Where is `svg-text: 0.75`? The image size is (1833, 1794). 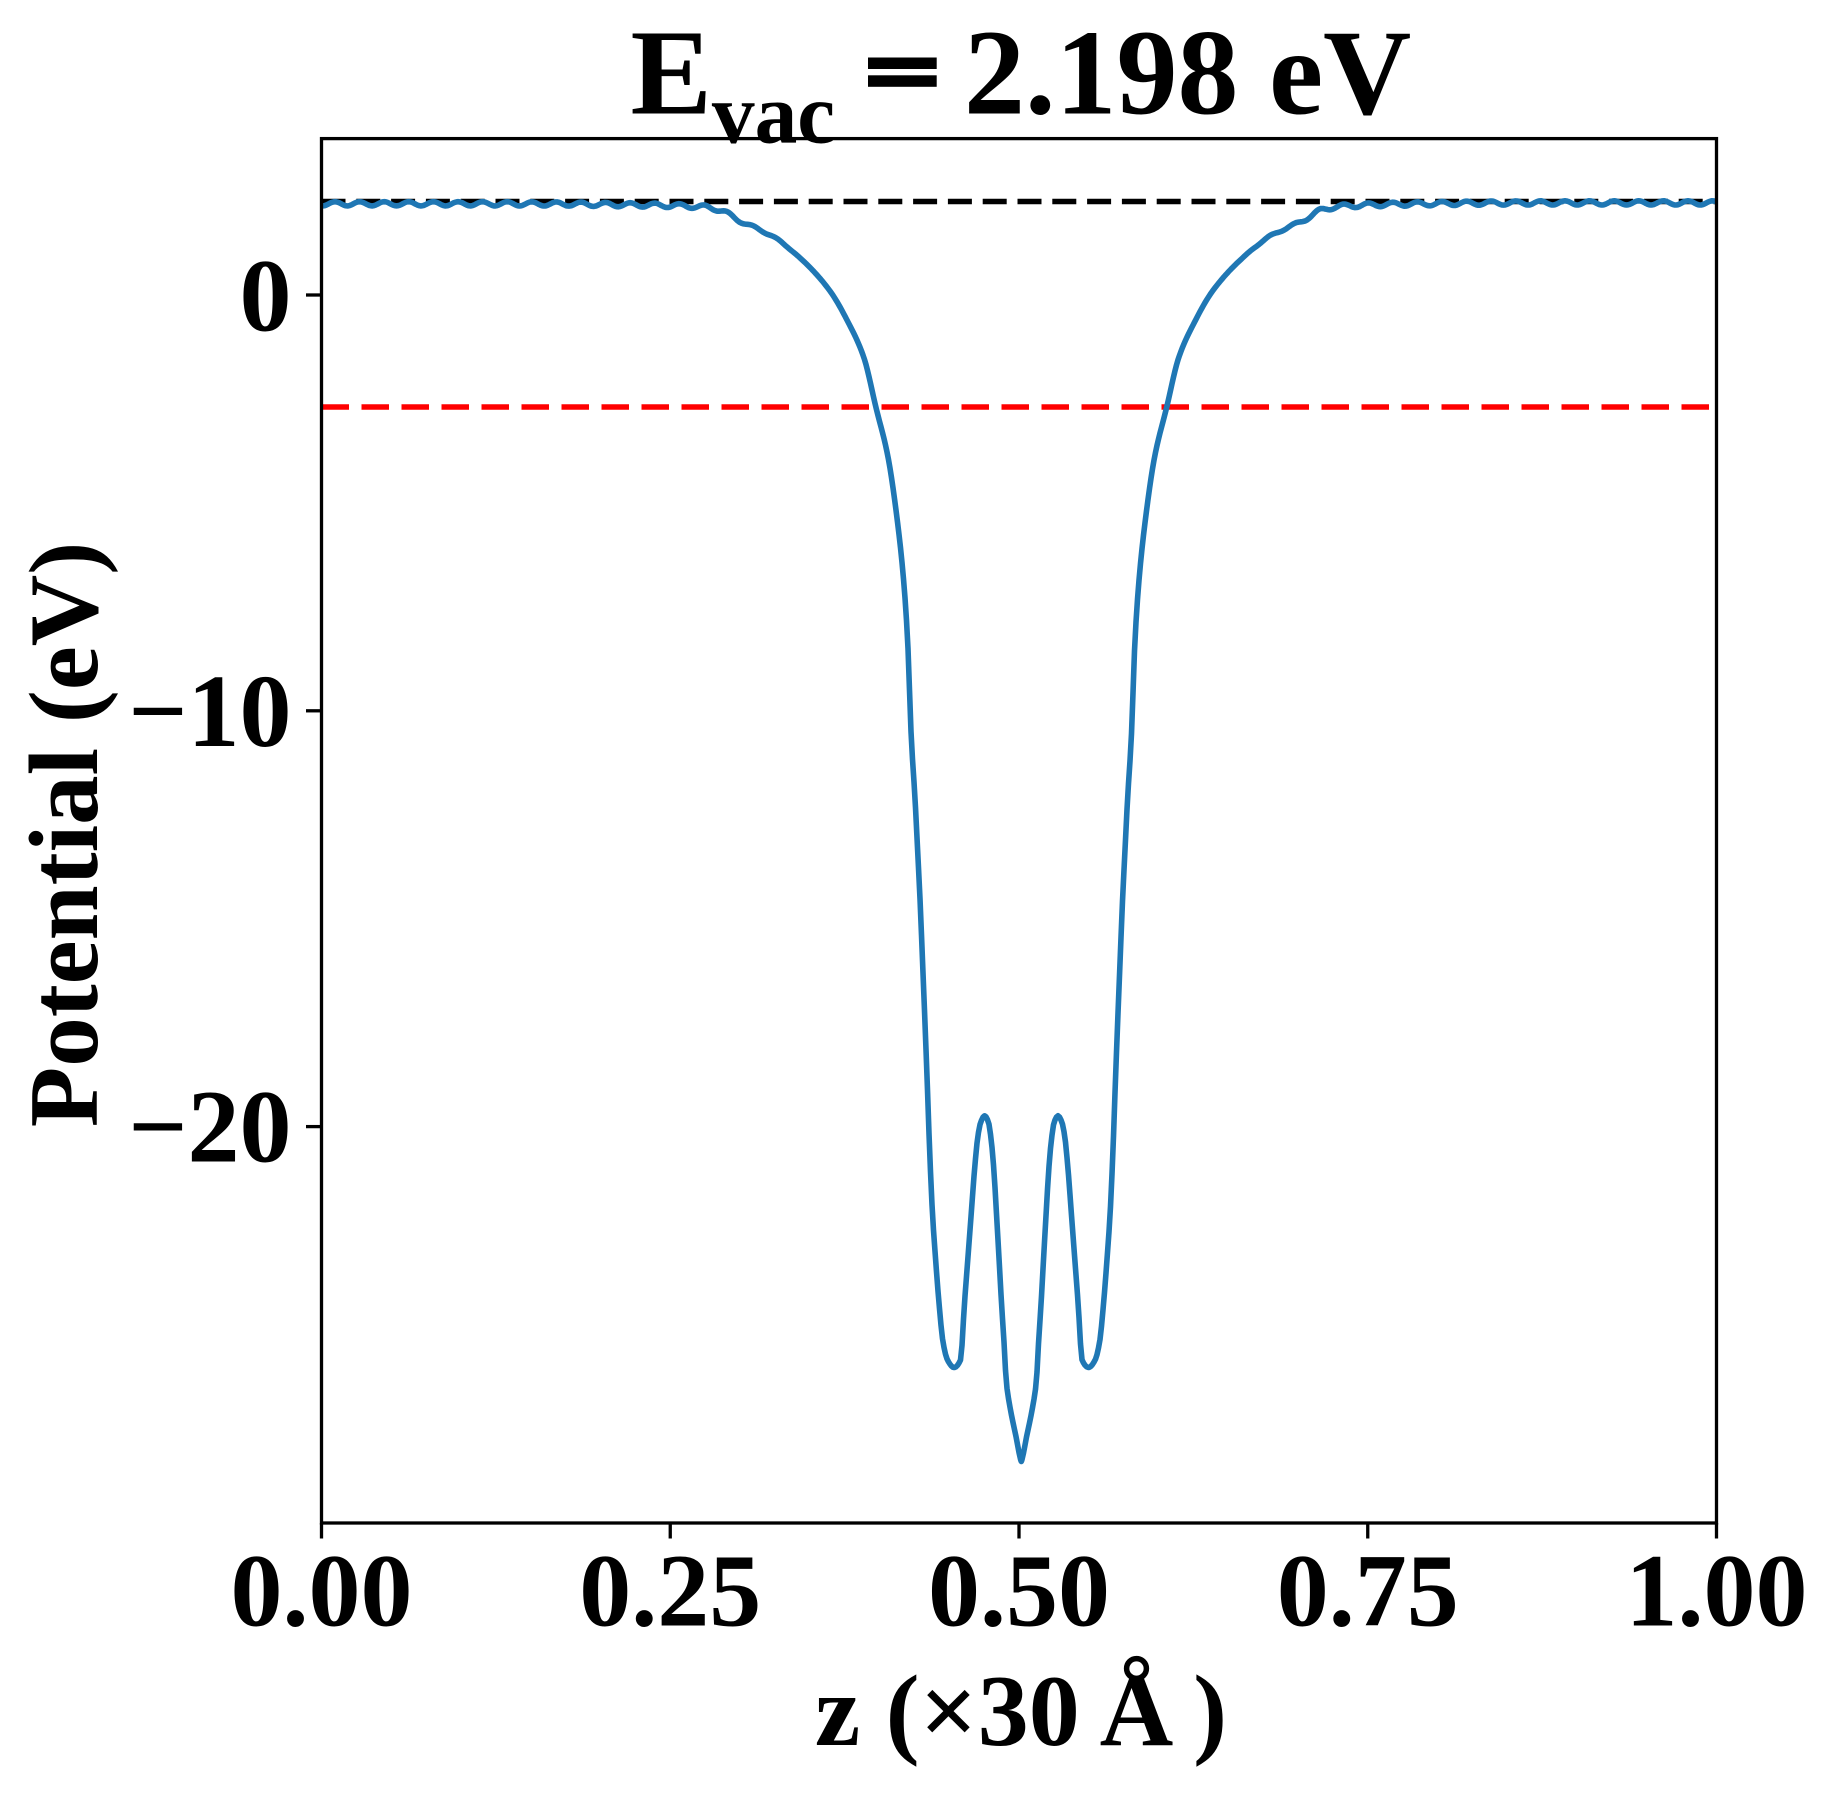
svg-text: 0.75 is located at coordinates (1368, 1591).